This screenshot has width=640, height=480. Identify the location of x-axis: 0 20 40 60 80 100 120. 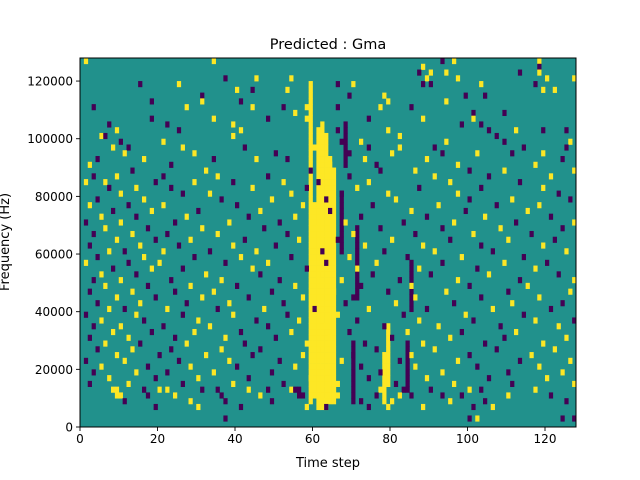
(316, 436).